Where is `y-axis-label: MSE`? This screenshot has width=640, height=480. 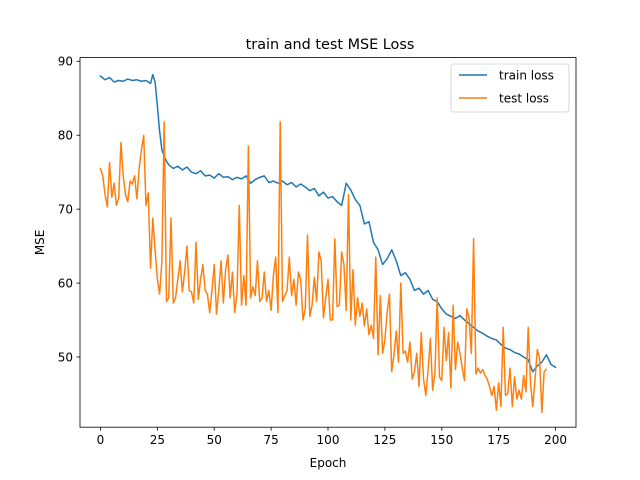 y-axis-label: MSE is located at coordinates (40, 243).